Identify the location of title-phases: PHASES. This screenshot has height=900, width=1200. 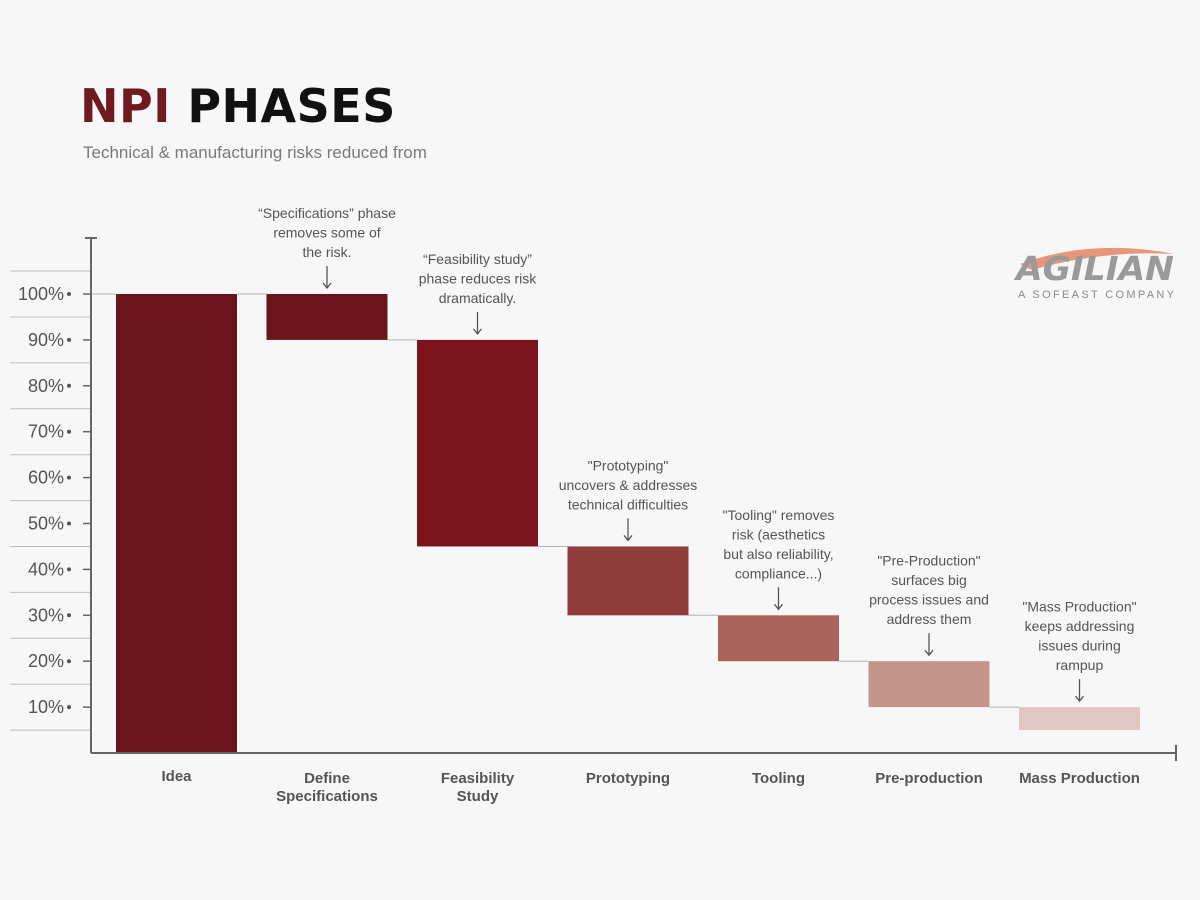
(291, 106).